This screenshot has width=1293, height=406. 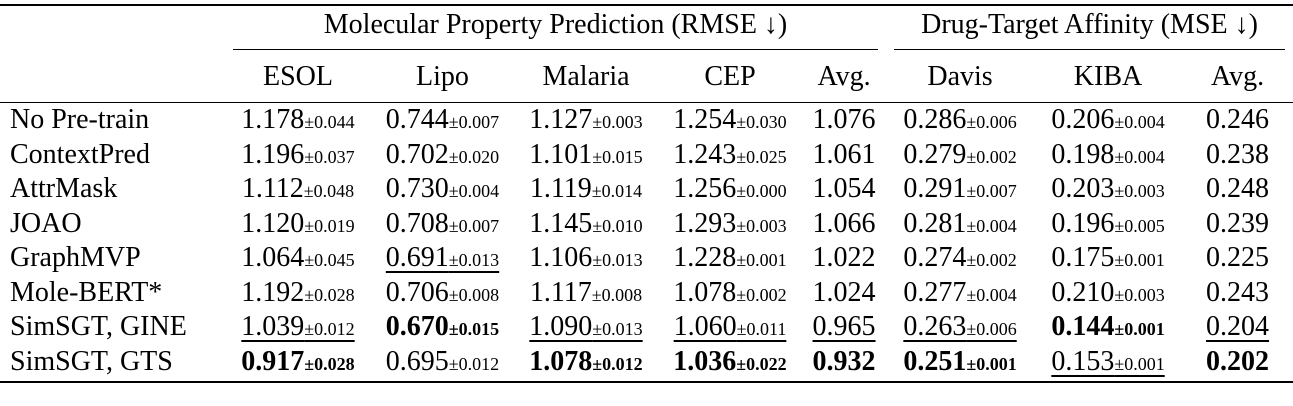 I want to click on cell-value: 0.277±0.004, so click(x=959, y=292).